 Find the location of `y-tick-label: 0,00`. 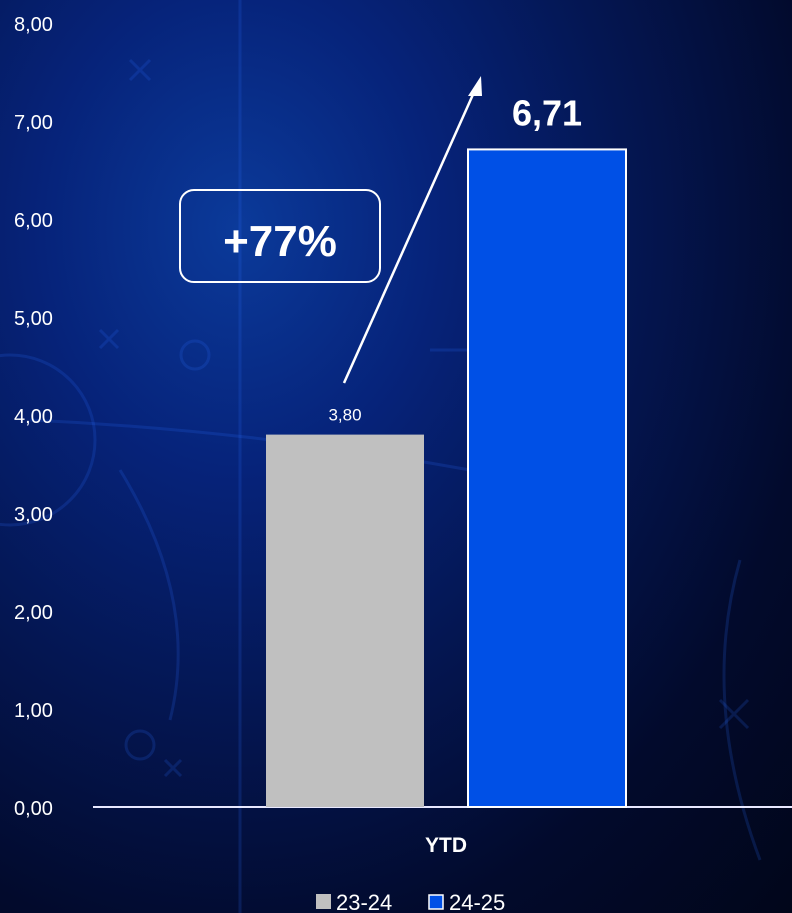

y-tick-label: 0,00 is located at coordinates (33, 809).